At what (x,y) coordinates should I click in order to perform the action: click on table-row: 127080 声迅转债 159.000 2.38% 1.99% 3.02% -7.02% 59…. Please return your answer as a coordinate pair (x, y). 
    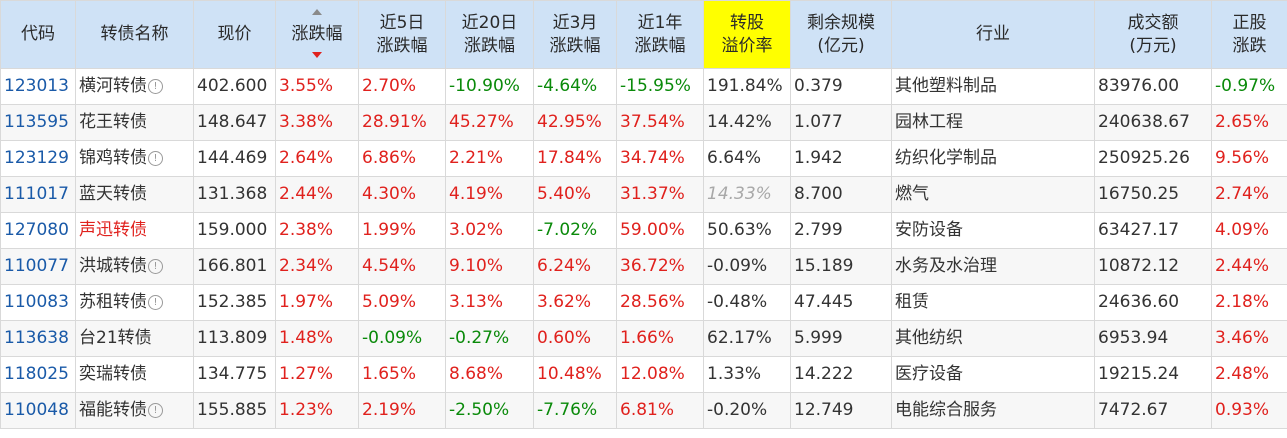
    Looking at the image, I should click on (643, 230).